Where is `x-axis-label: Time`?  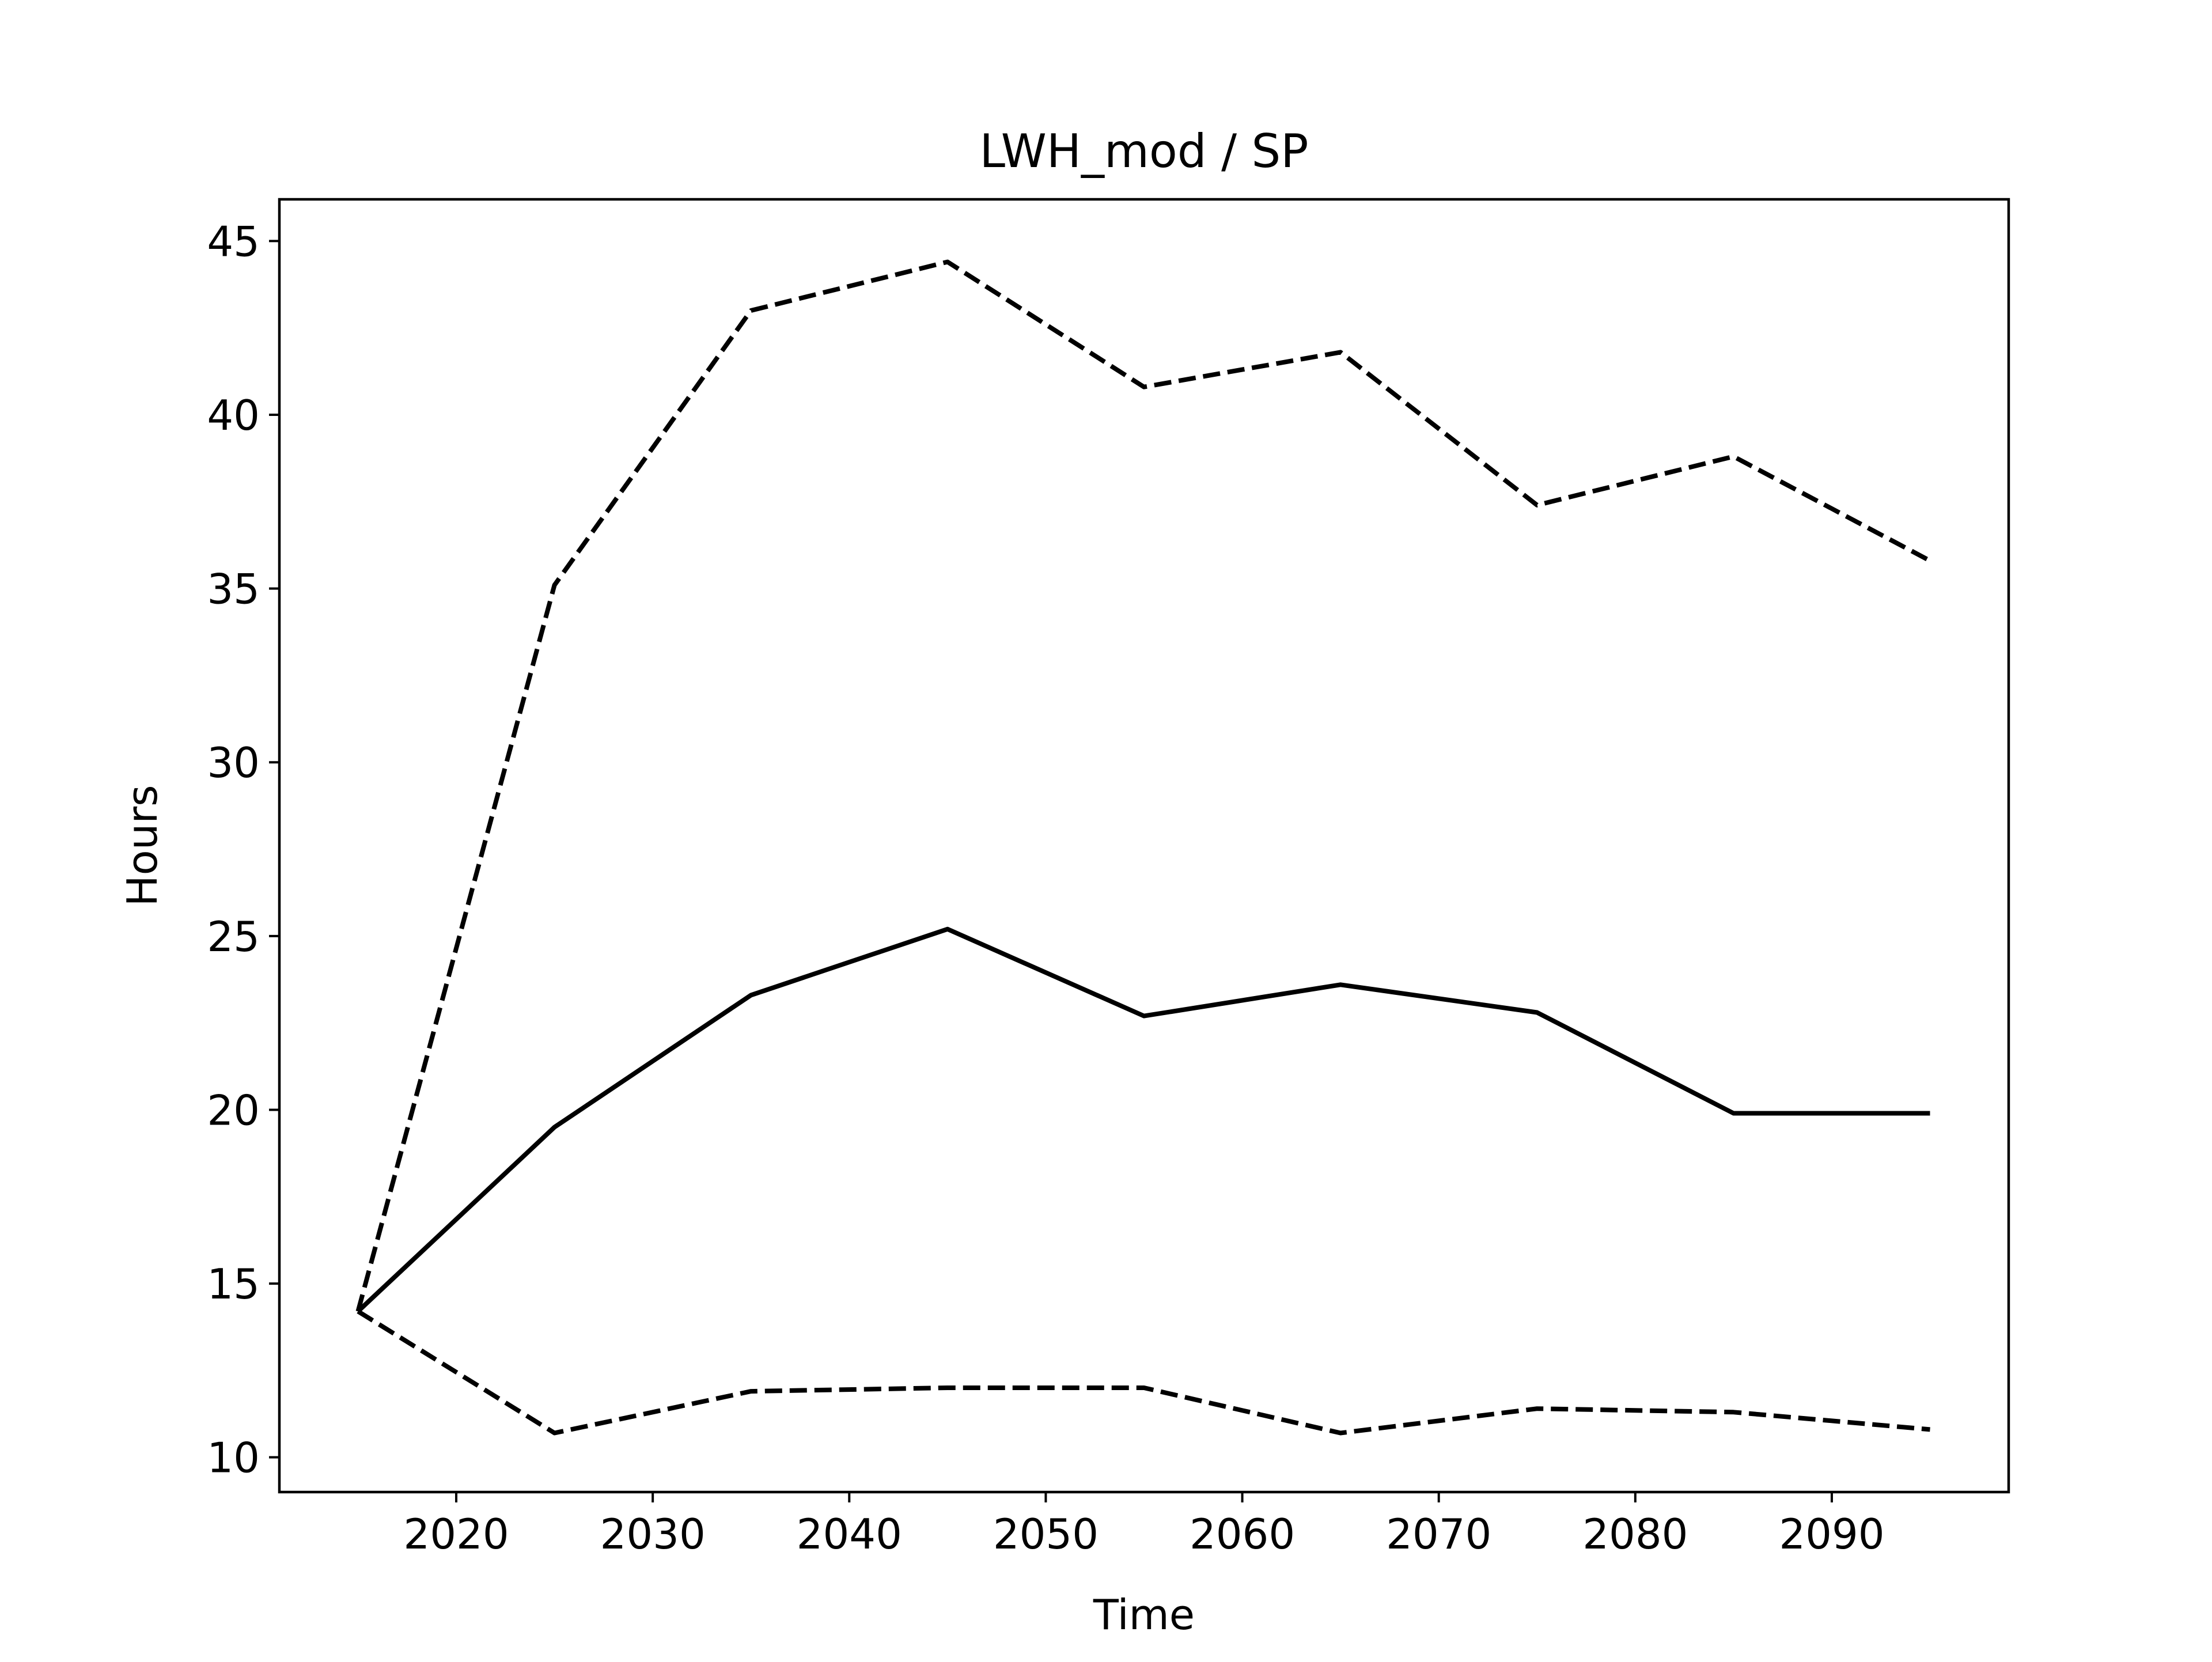
x-axis-label: Time is located at coordinates (1144, 1615).